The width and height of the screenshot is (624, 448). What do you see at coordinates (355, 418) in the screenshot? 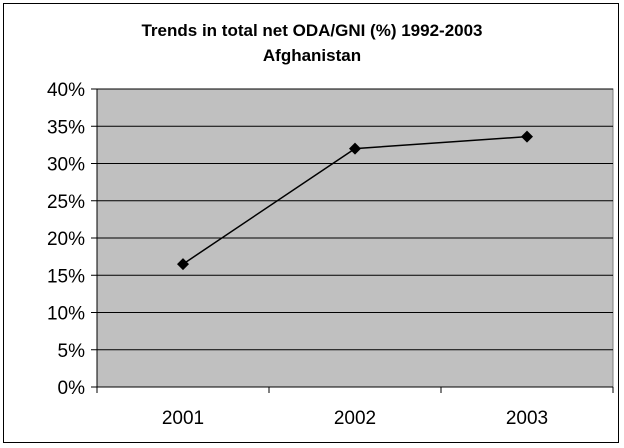
I see `x-tick-label: 2002` at bounding box center [355, 418].